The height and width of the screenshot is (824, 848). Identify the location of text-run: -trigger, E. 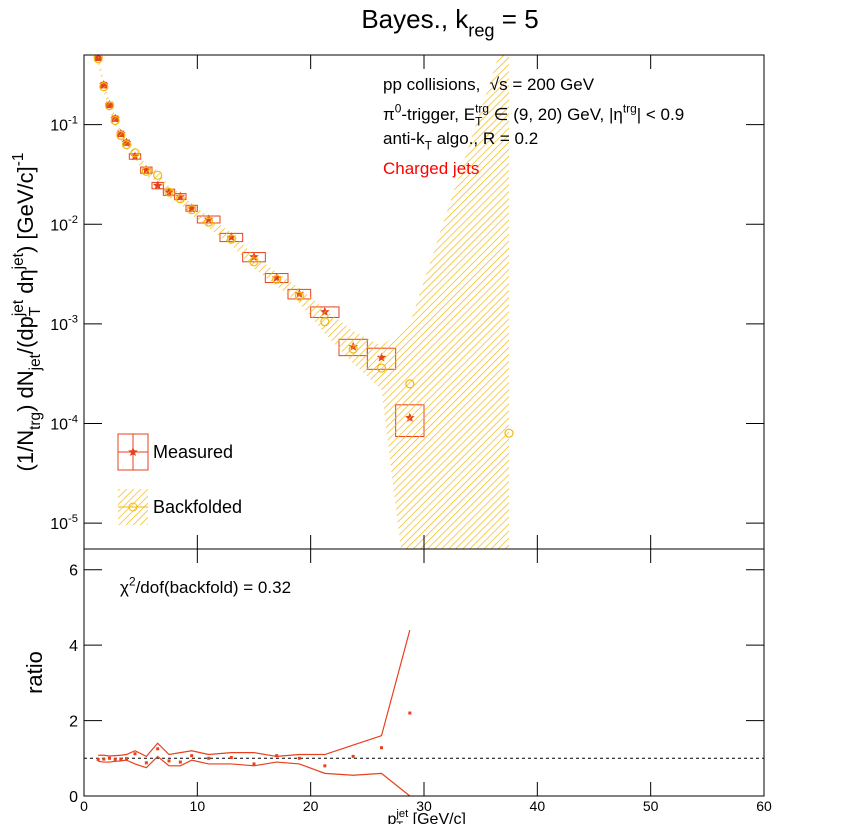
(438, 114).